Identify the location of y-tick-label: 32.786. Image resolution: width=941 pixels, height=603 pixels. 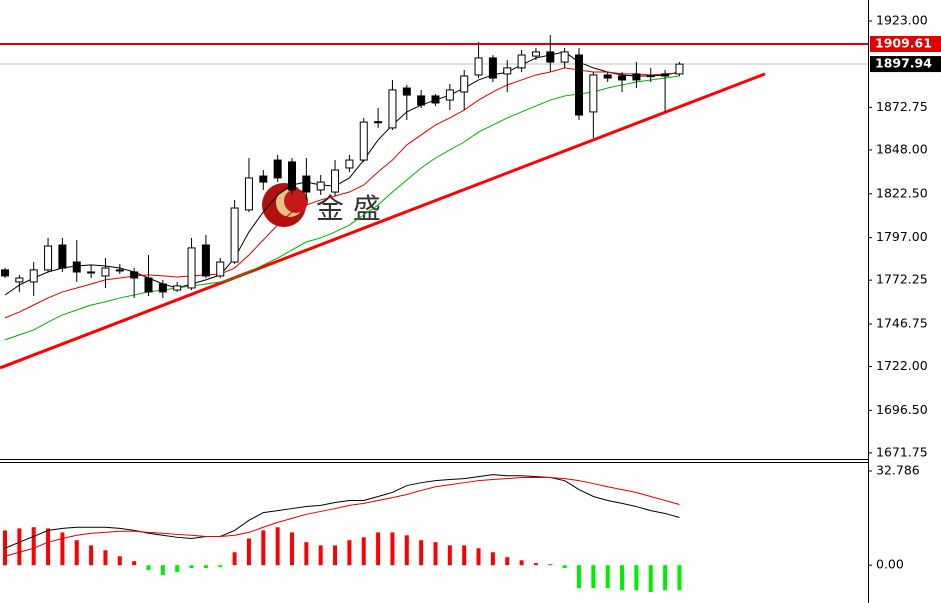
(898, 469).